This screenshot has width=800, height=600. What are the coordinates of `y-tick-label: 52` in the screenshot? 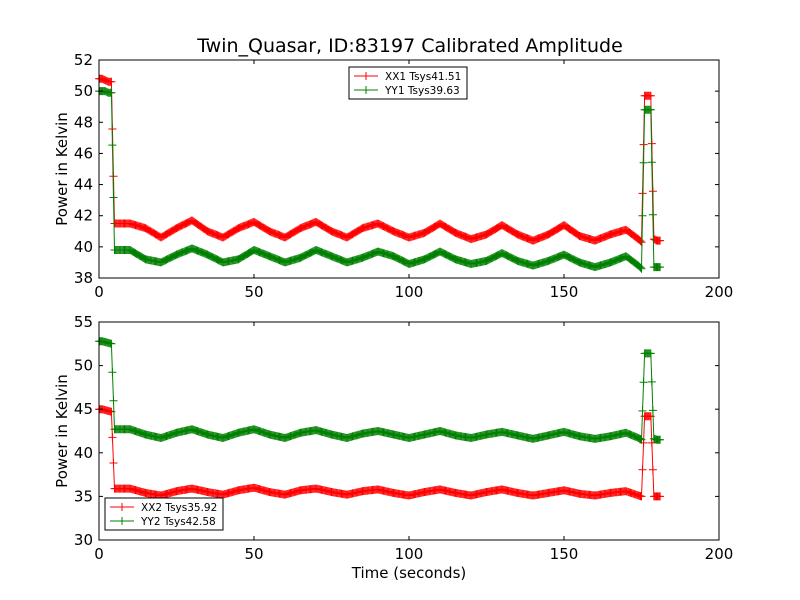 It's located at (83, 60).